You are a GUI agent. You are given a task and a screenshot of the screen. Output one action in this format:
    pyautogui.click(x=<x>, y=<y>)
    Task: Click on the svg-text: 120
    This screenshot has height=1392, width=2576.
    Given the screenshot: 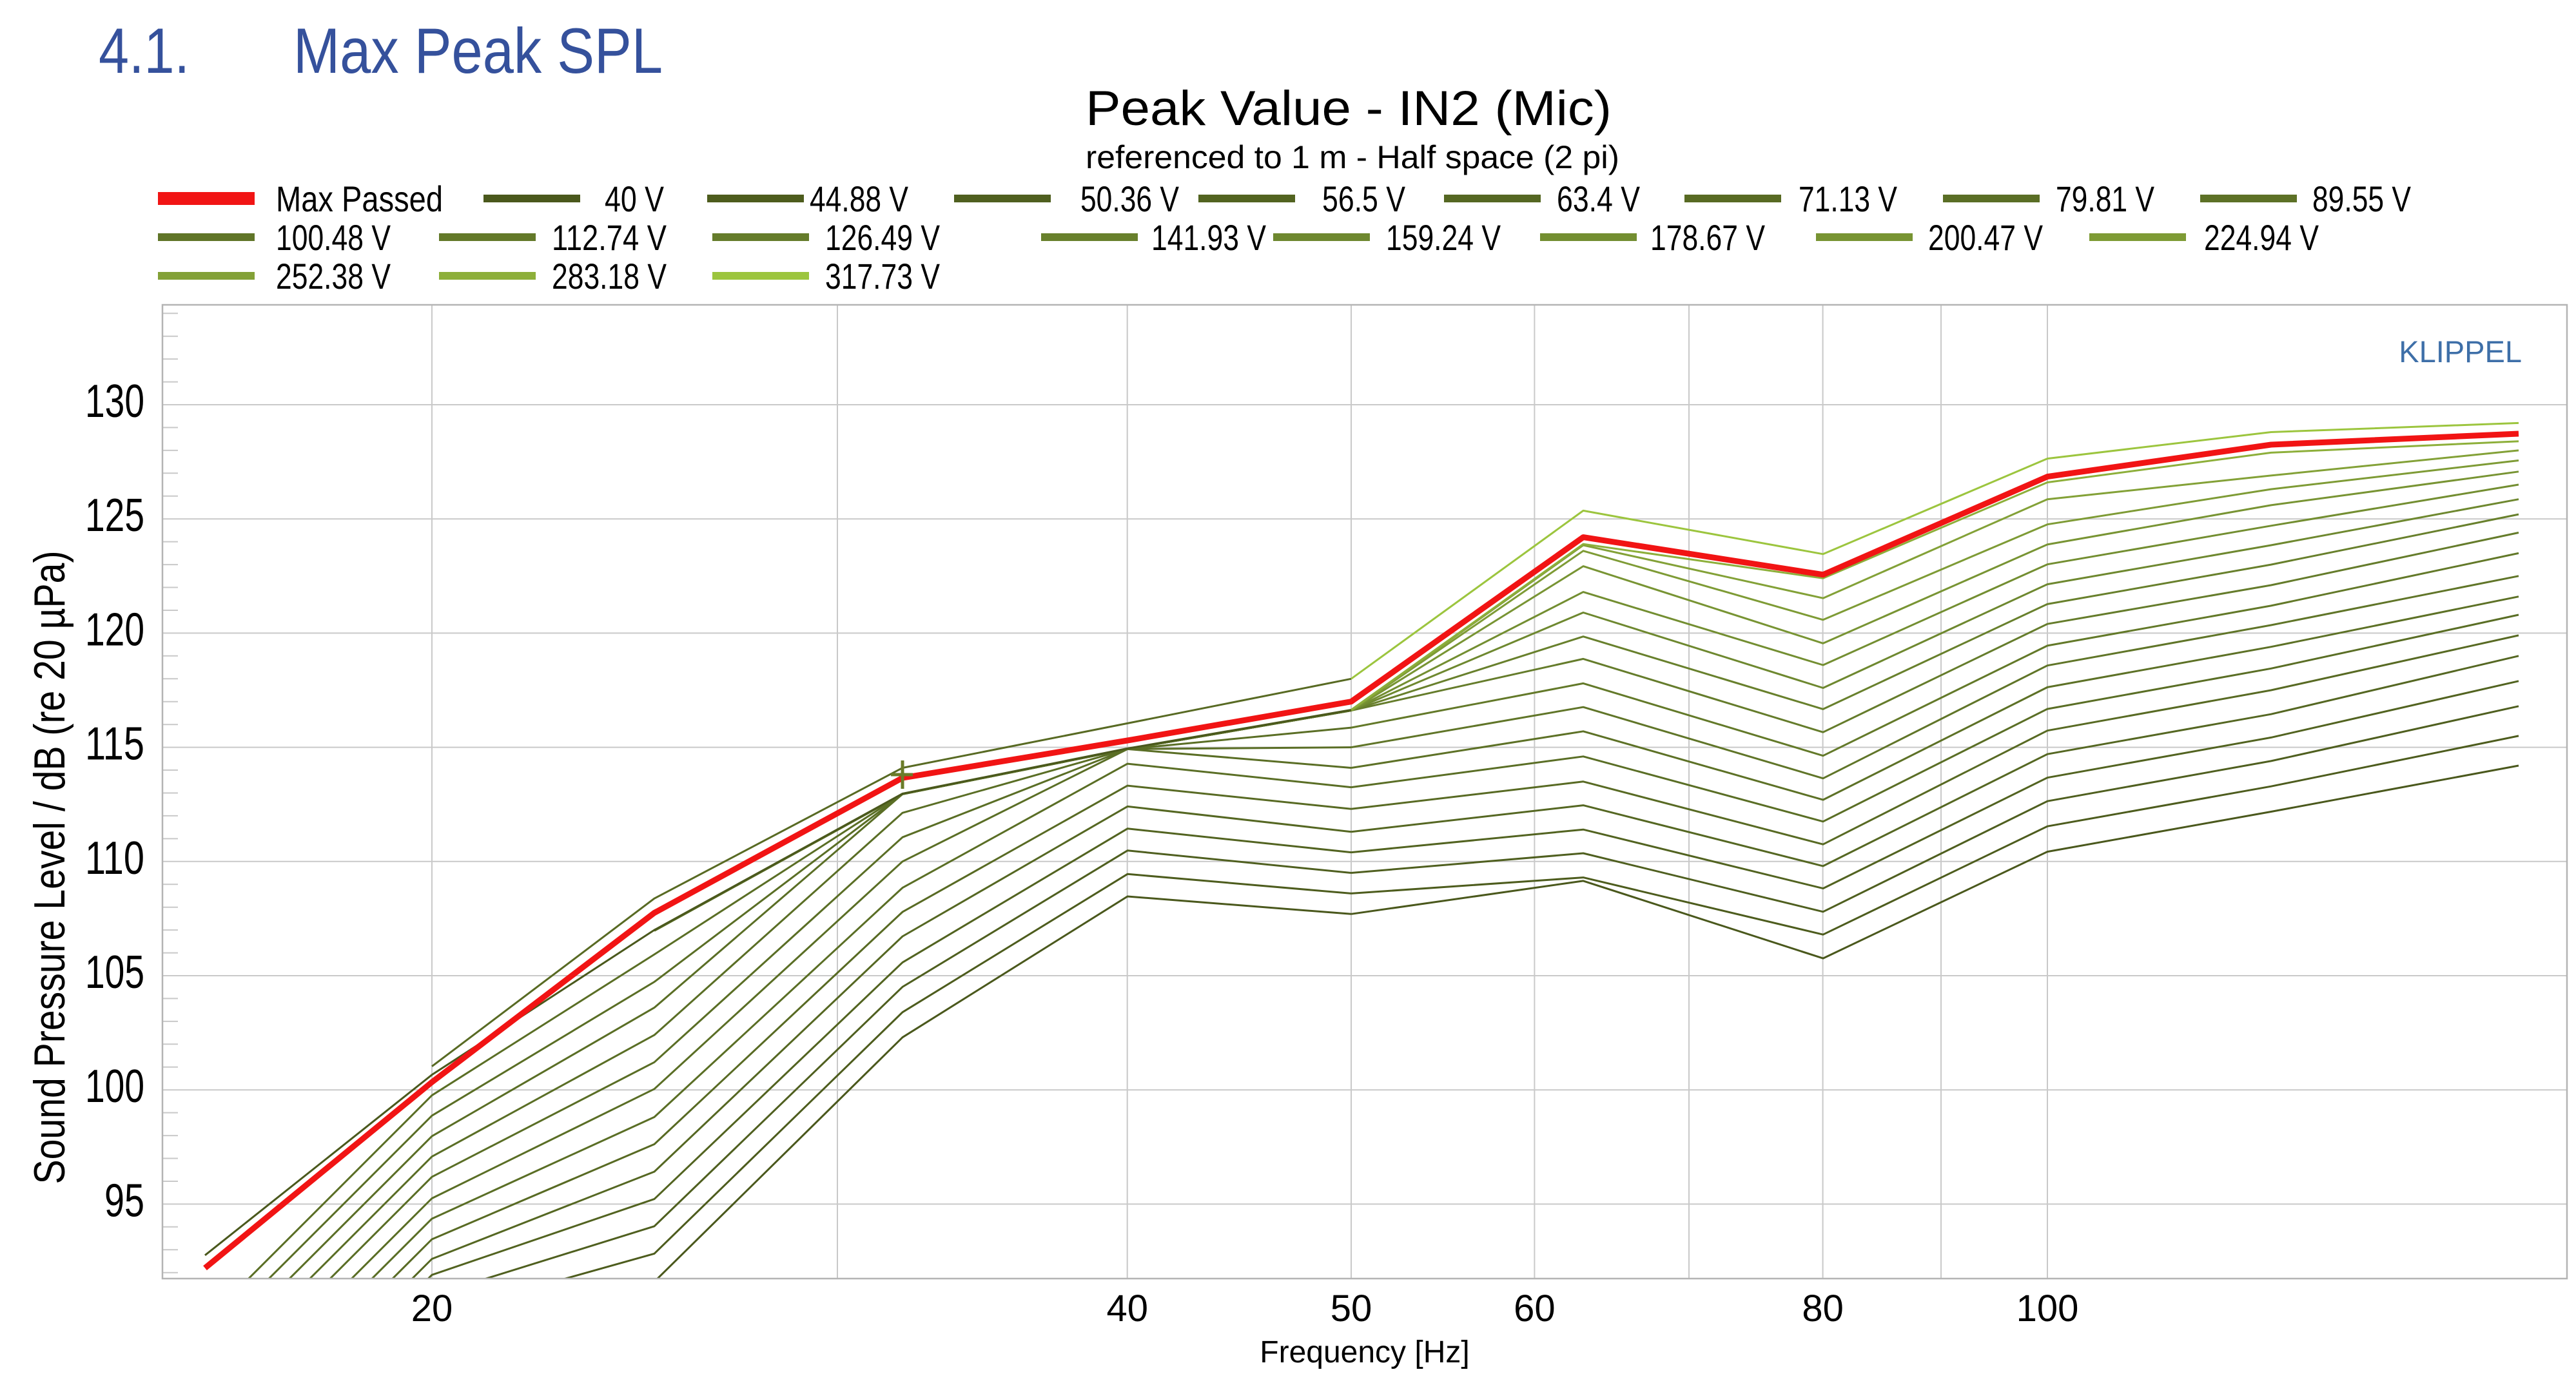 What is the action you would take?
    pyautogui.click(x=114, y=629)
    